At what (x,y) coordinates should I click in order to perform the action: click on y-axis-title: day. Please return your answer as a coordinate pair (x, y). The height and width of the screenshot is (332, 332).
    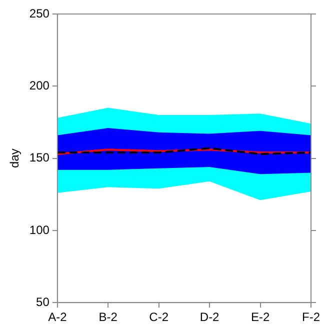
    Looking at the image, I should click on (15, 158).